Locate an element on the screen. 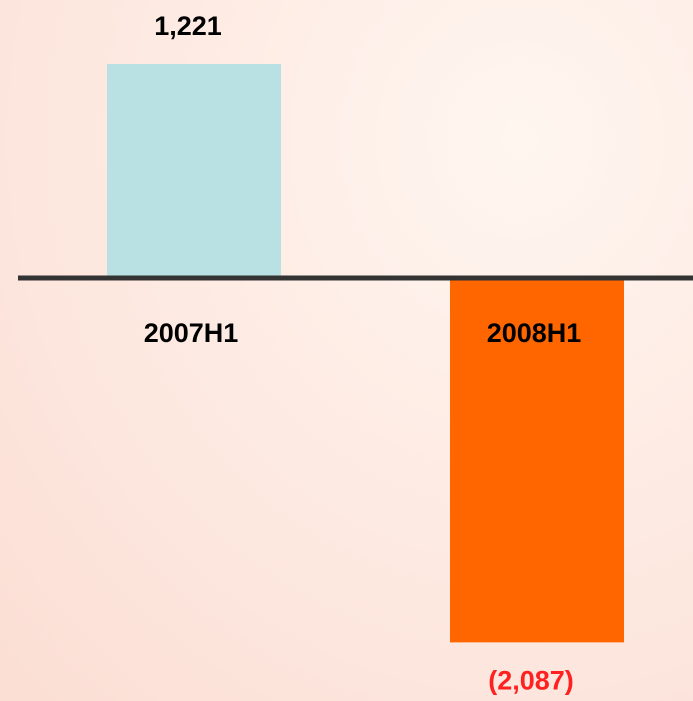 This screenshot has height=701, width=693. x-tick-label: 2007H1 is located at coordinates (191, 333).